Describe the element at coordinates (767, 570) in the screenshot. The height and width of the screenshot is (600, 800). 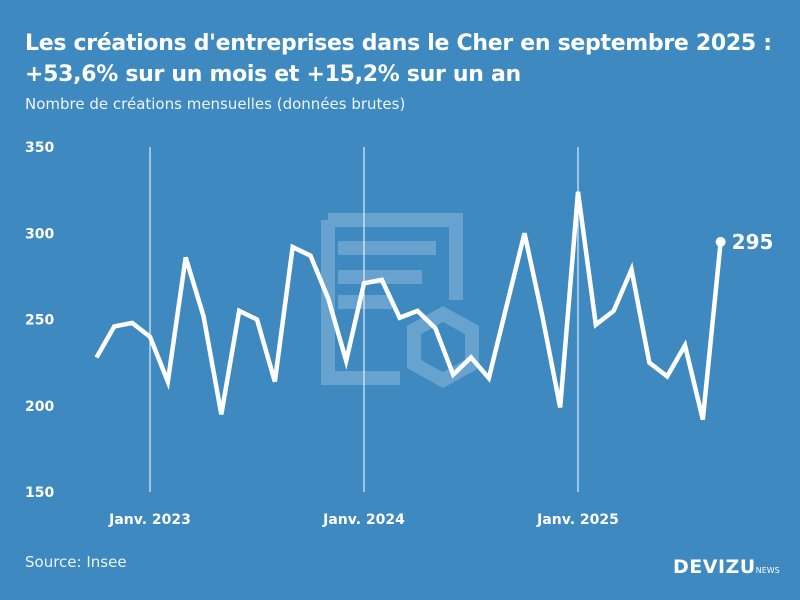
I see `logo-suffix: NEWS` at that location.